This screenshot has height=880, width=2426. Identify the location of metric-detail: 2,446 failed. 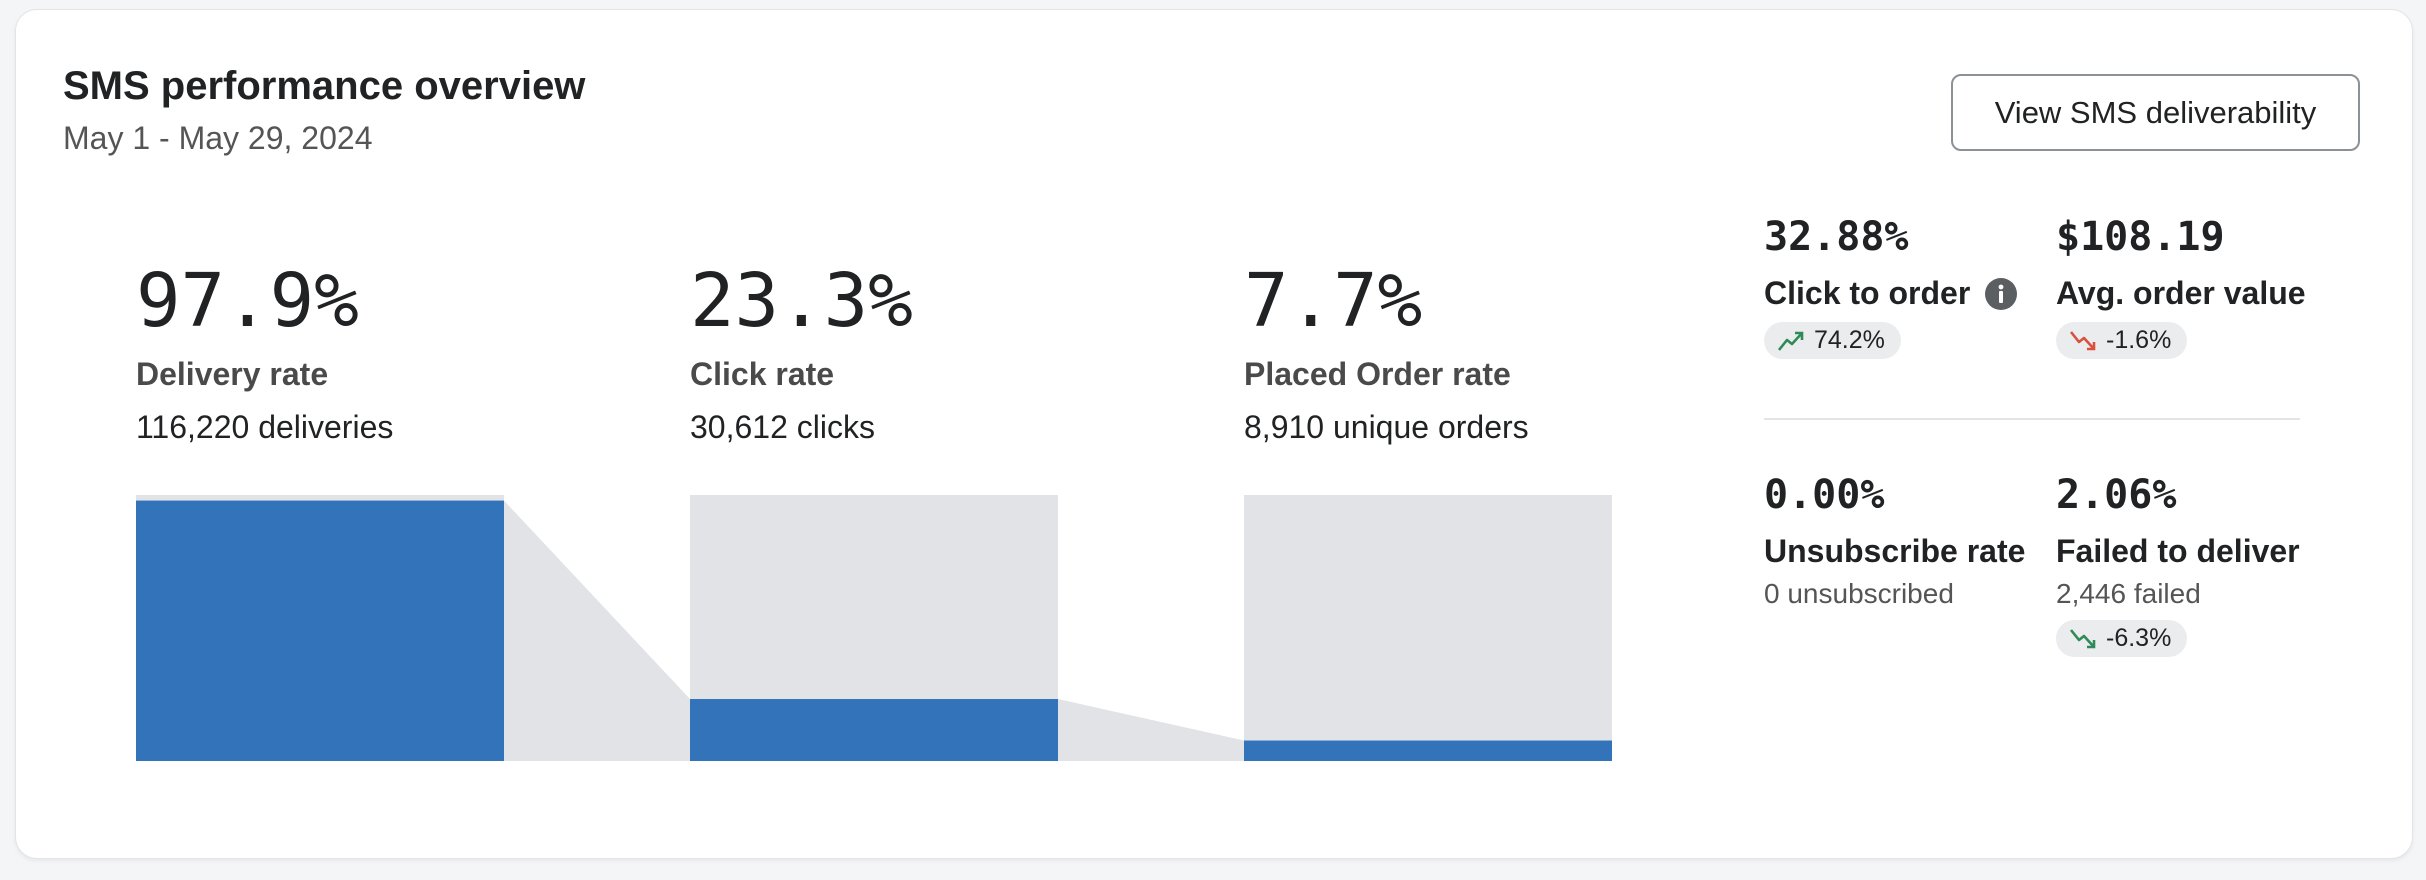
(2128, 593).